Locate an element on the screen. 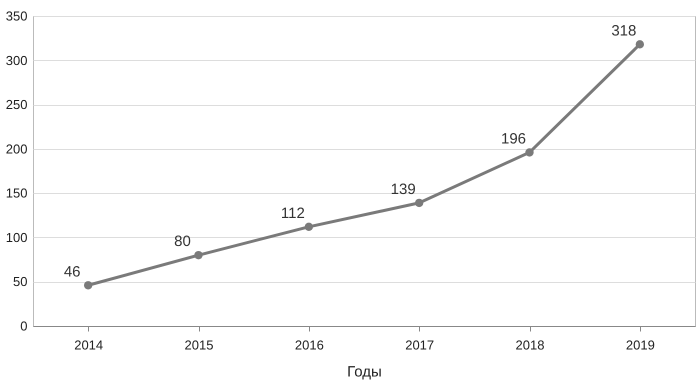 Image resolution: width=700 pixels, height=384 pixels. x-tick-label: 2019 is located at coordinates (640, 345).